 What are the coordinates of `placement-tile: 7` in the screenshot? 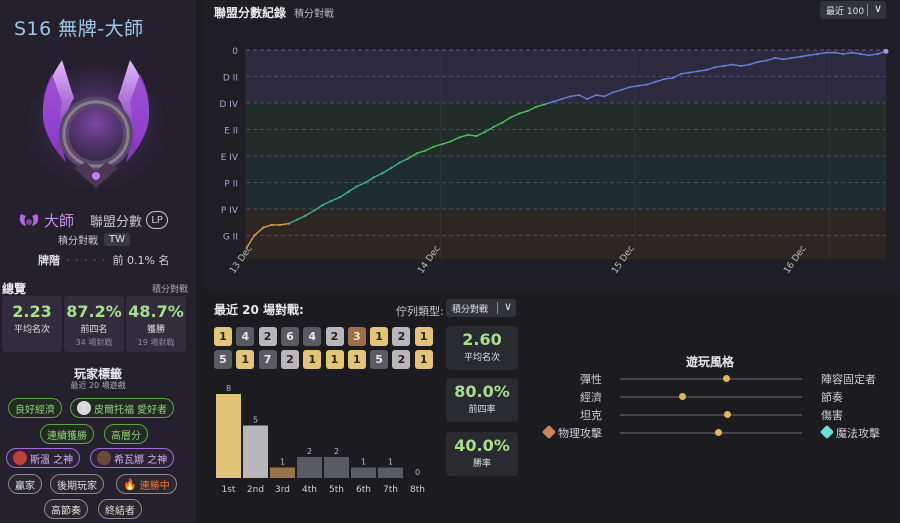 It's located at (267, 359).